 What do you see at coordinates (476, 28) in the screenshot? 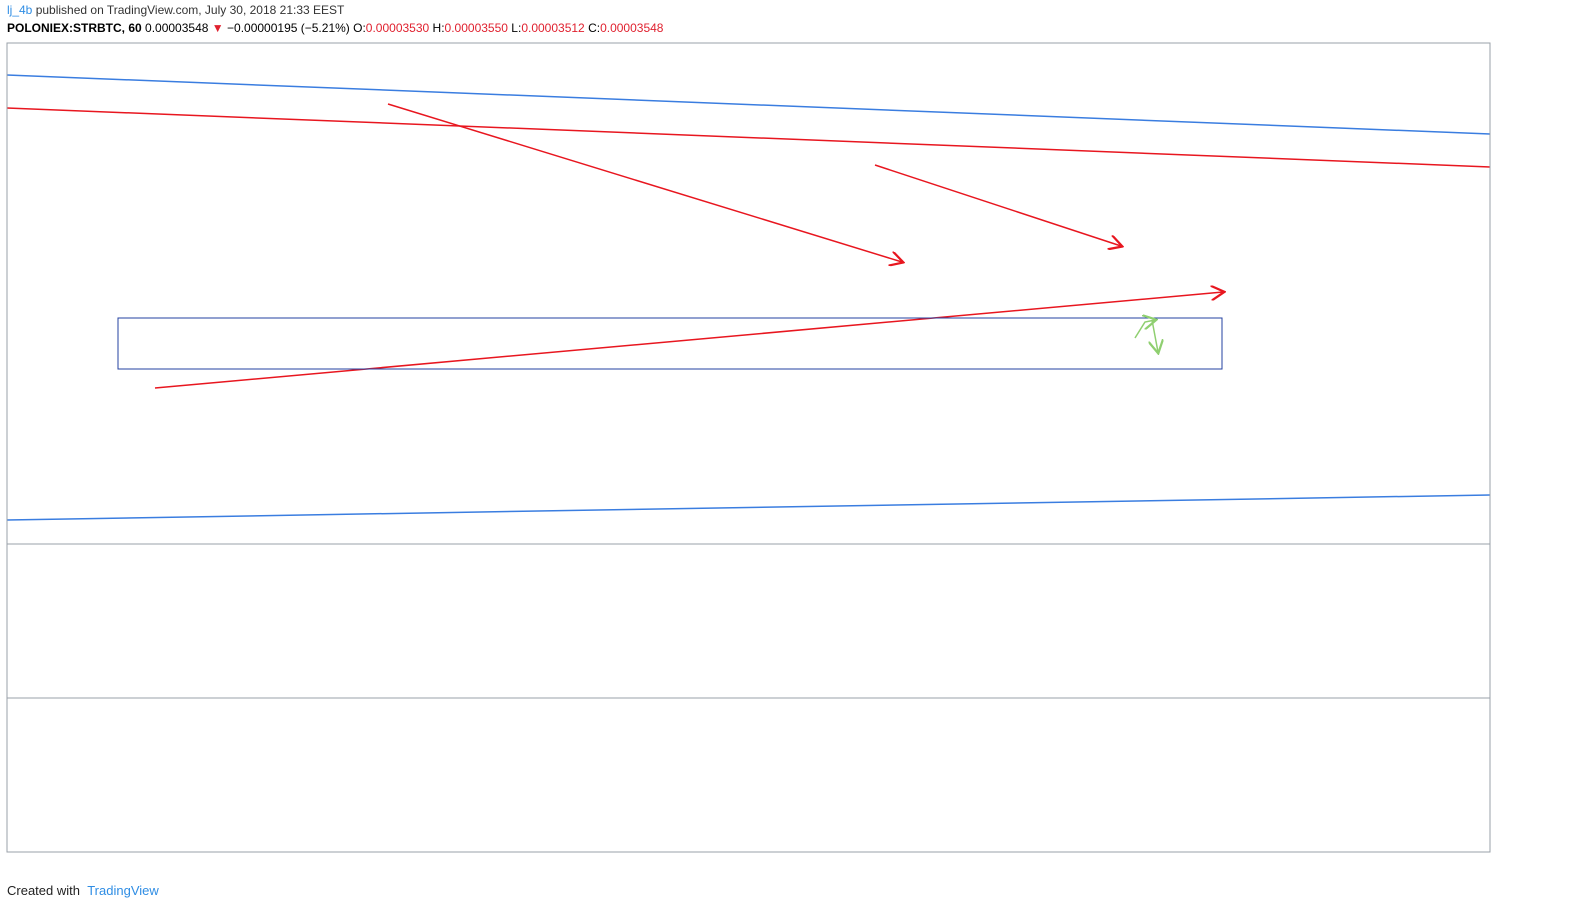
I see `h-value: 0.00003550` at bounding box center [476, 28].